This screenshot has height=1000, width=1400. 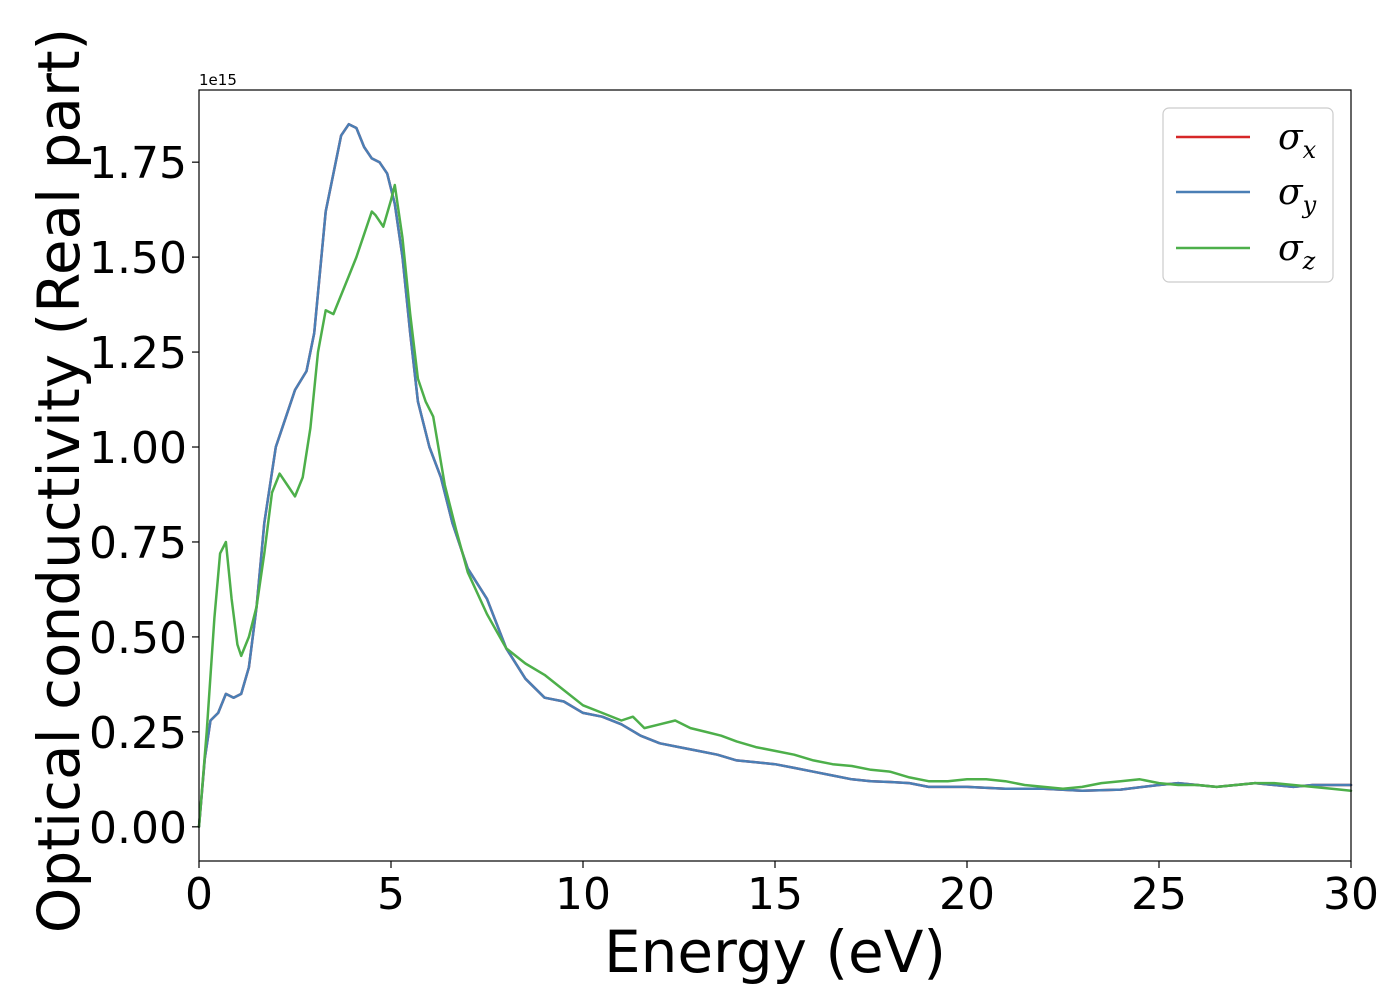 What do you see at coordinates (138, 353) in the screenshot?
I see `y-tick-label: 1.25` at bounding box center [138, 353].